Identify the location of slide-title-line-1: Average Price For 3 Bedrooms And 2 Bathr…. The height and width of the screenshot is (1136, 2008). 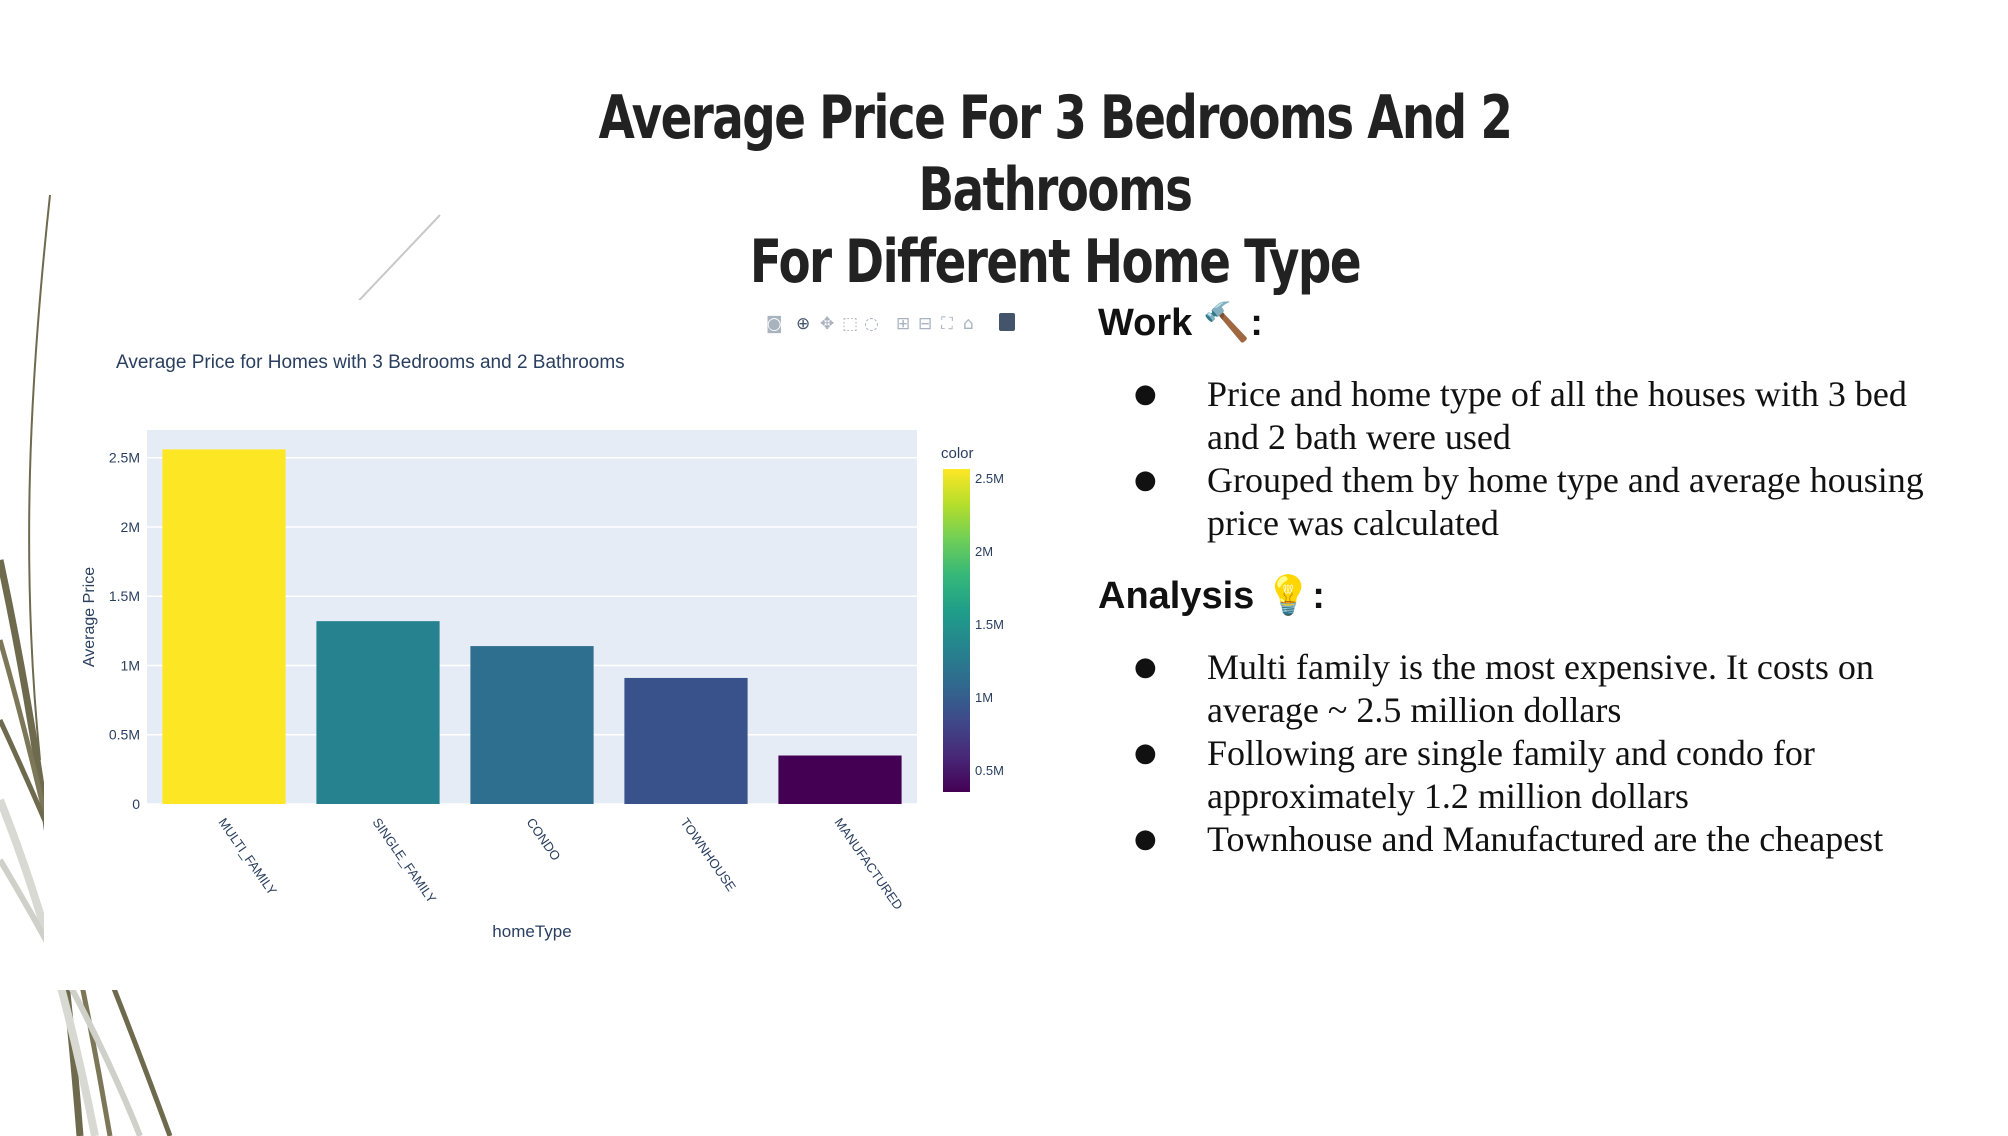
(1055, 154).